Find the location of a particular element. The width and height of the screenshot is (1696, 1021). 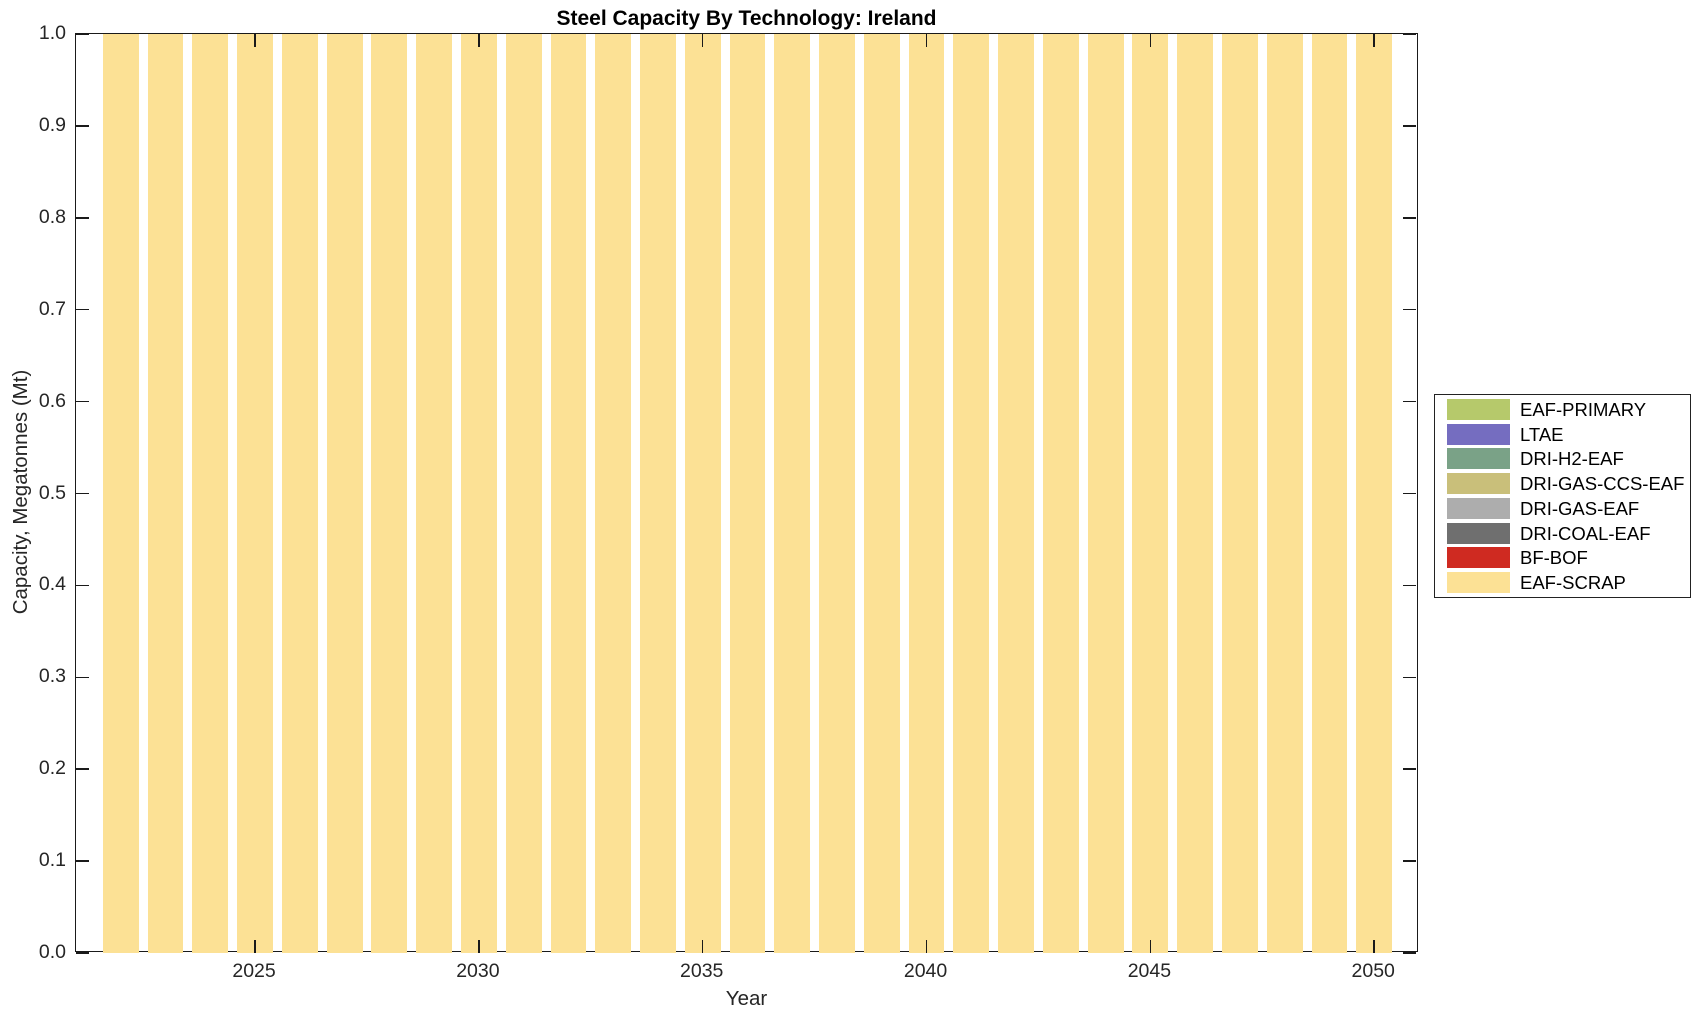

legend-swatch-dri-h2-eaf is located at coordinates (1478, 459).